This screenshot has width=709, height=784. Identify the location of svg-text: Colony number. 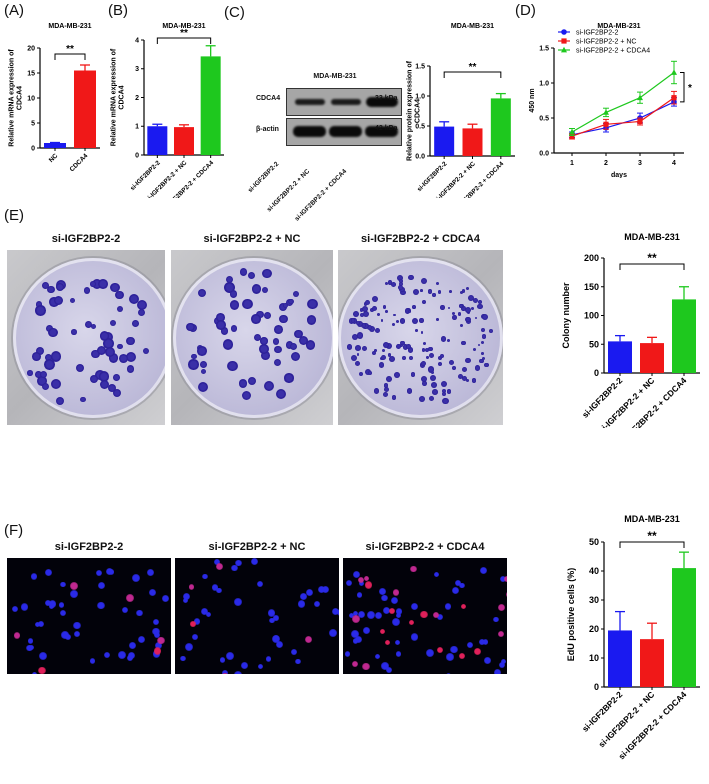
(566, 315).